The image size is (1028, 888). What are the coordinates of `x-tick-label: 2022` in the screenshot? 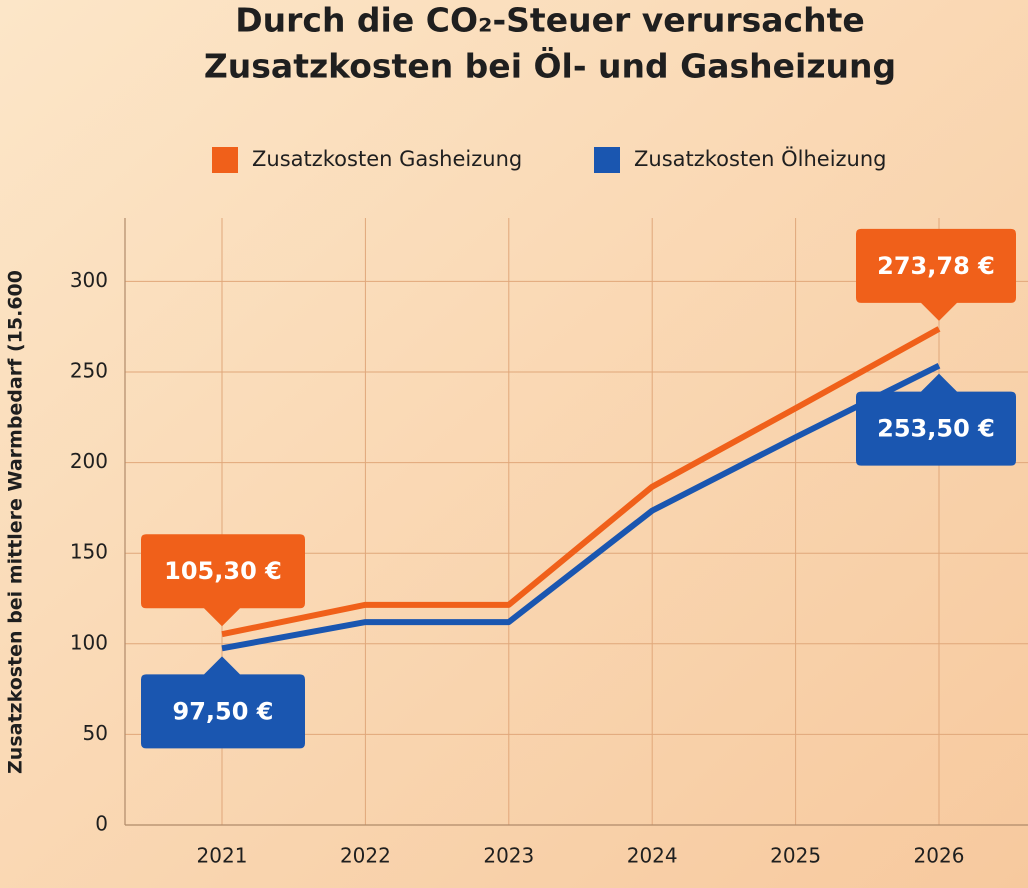 It's located at (365, 856).